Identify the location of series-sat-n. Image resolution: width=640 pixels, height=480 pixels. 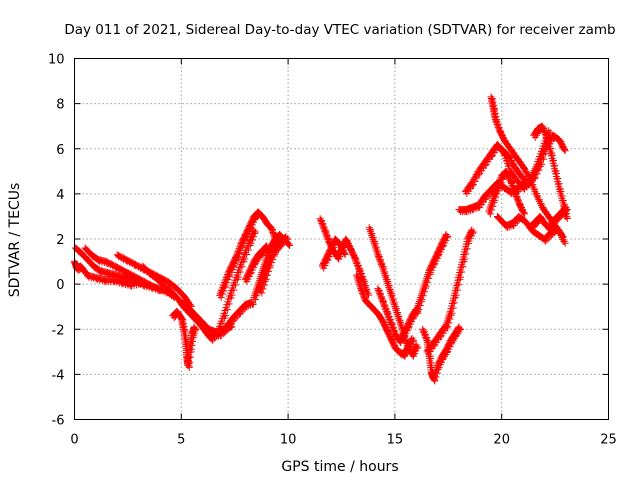
(333, 253).